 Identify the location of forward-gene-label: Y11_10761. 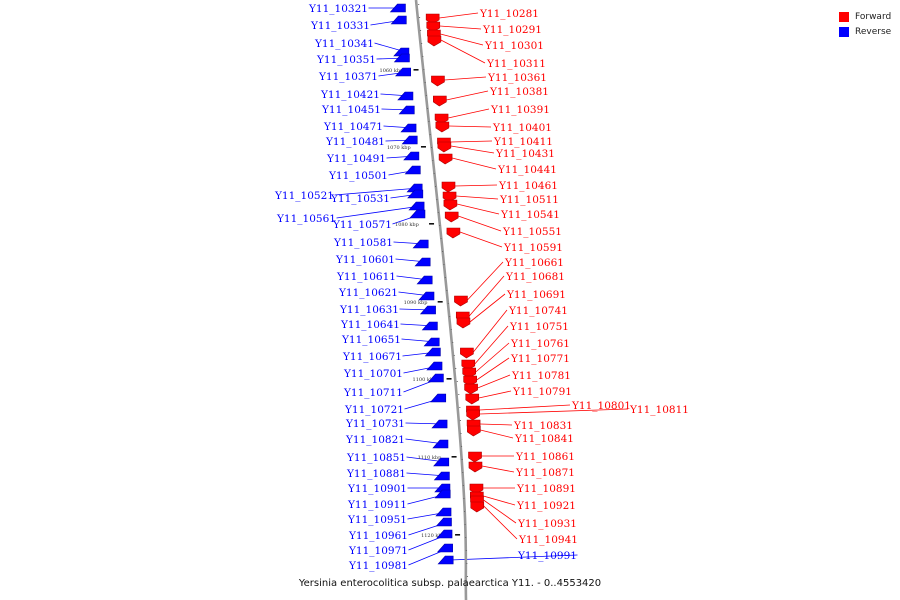
(540, 344).